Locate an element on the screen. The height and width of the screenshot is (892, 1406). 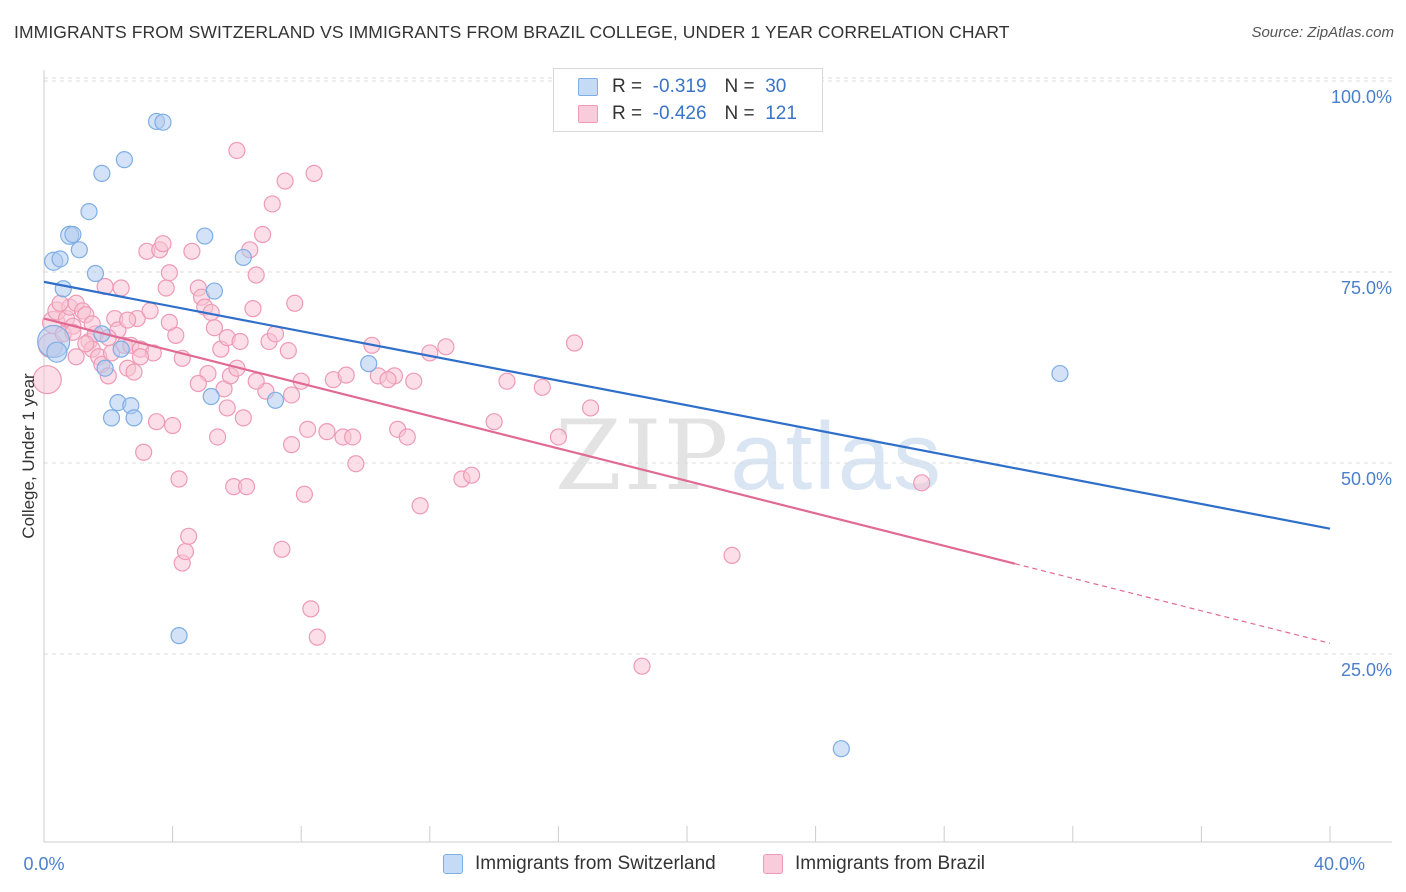
switzerland-legend-label: Immigrants from Switzerland is located at coordinates (595, 863).